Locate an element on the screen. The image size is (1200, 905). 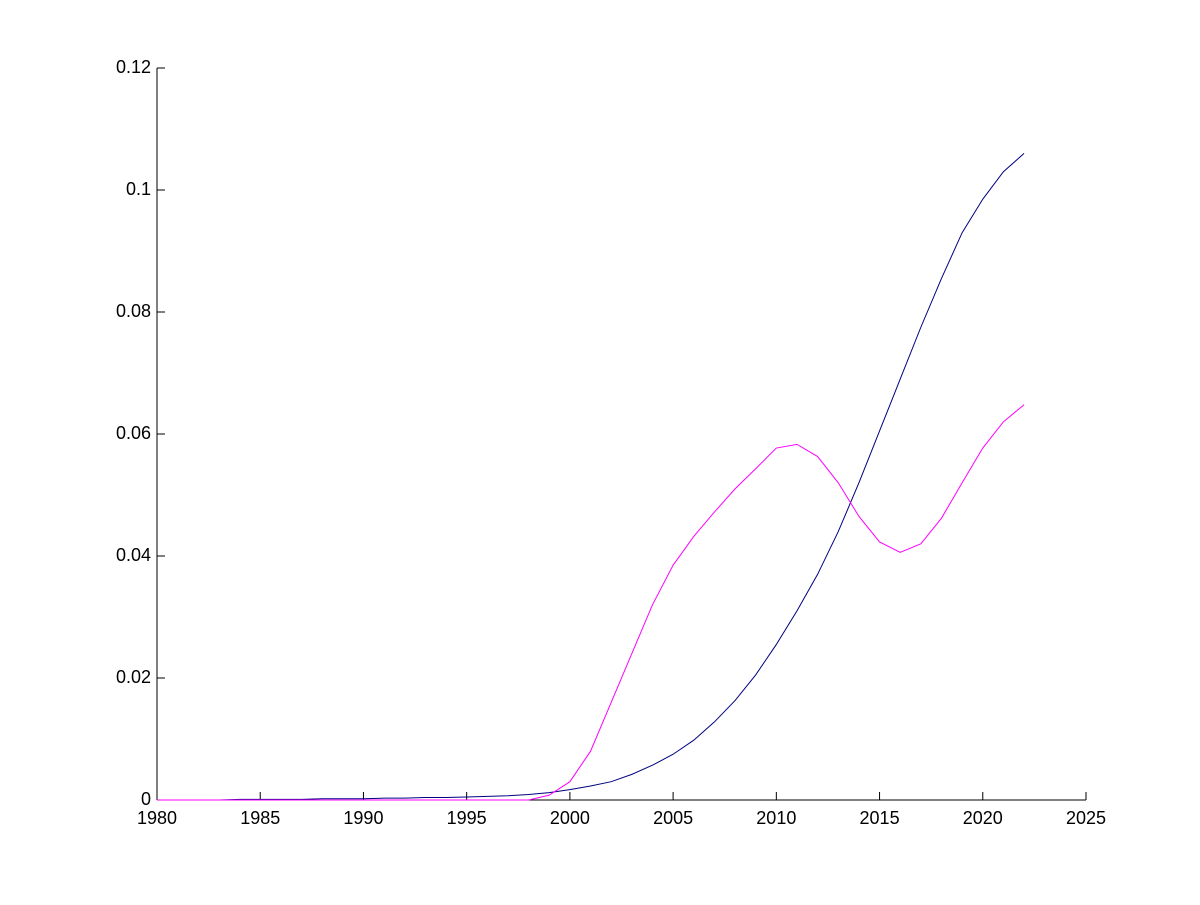
y-tick-label: 0 is located at coordinates (146, 799).